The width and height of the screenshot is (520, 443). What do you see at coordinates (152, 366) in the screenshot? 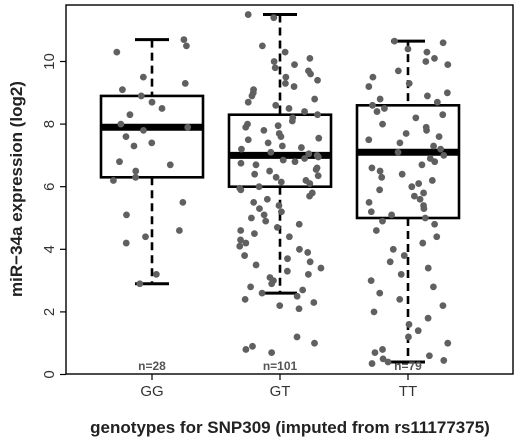
I see `count-label: n=28` at bounding box center [152, 366].